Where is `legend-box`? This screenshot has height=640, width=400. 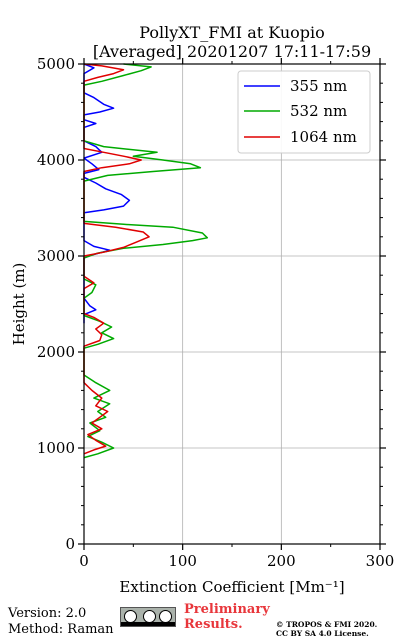 legend-box is located at coordinates (304, 112).